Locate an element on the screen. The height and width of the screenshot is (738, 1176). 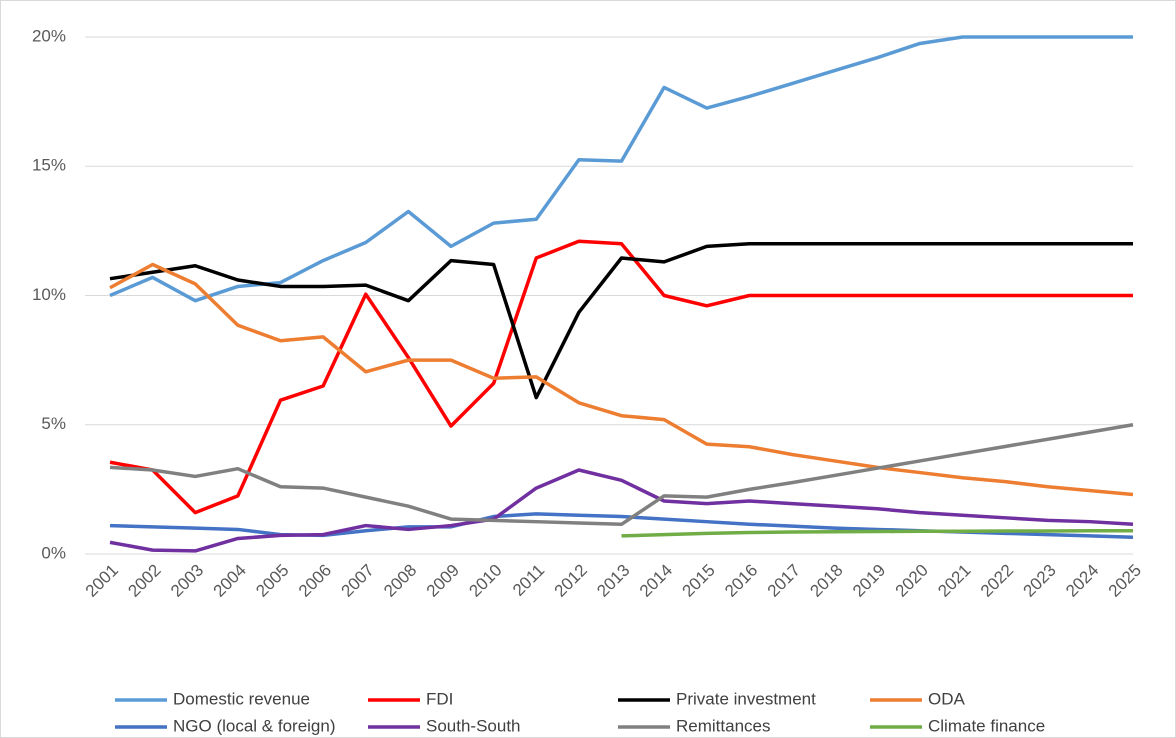
y-tick-label: 0% is located at coordinates (53, 552).